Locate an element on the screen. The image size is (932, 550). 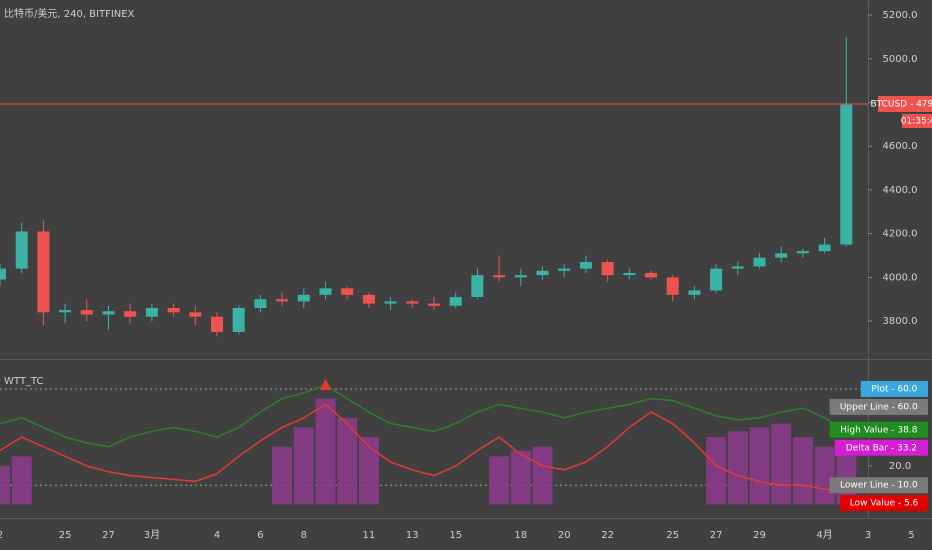
chart-title: 比特币/美元, 240, BITFINEX is located at coordinates (69, 13).